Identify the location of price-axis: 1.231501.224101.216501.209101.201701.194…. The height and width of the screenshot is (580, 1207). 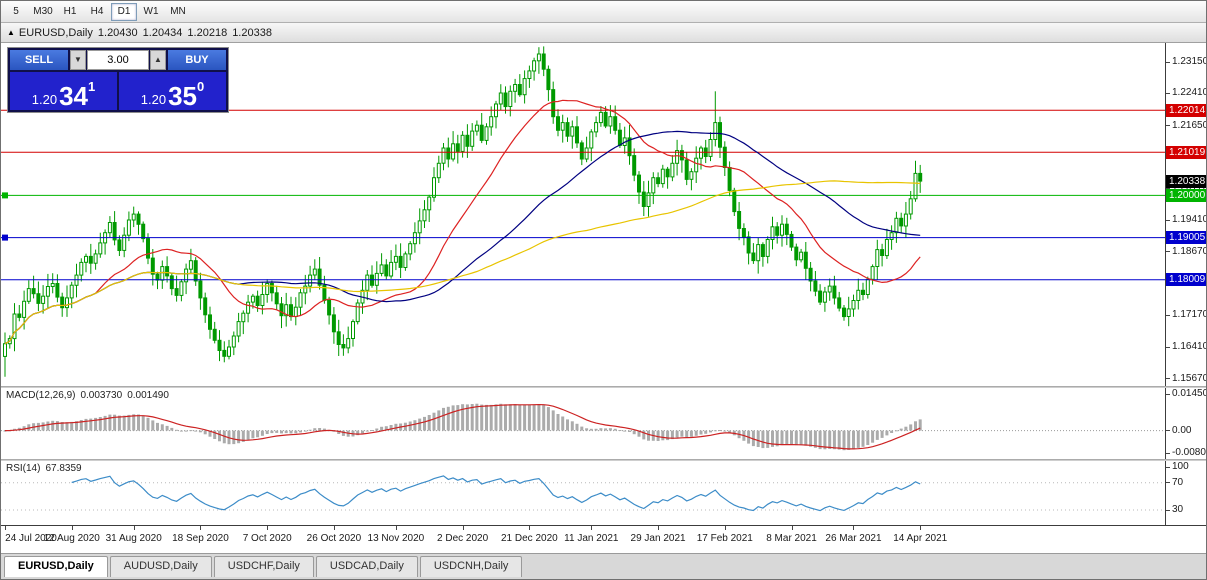
(1186, 214).